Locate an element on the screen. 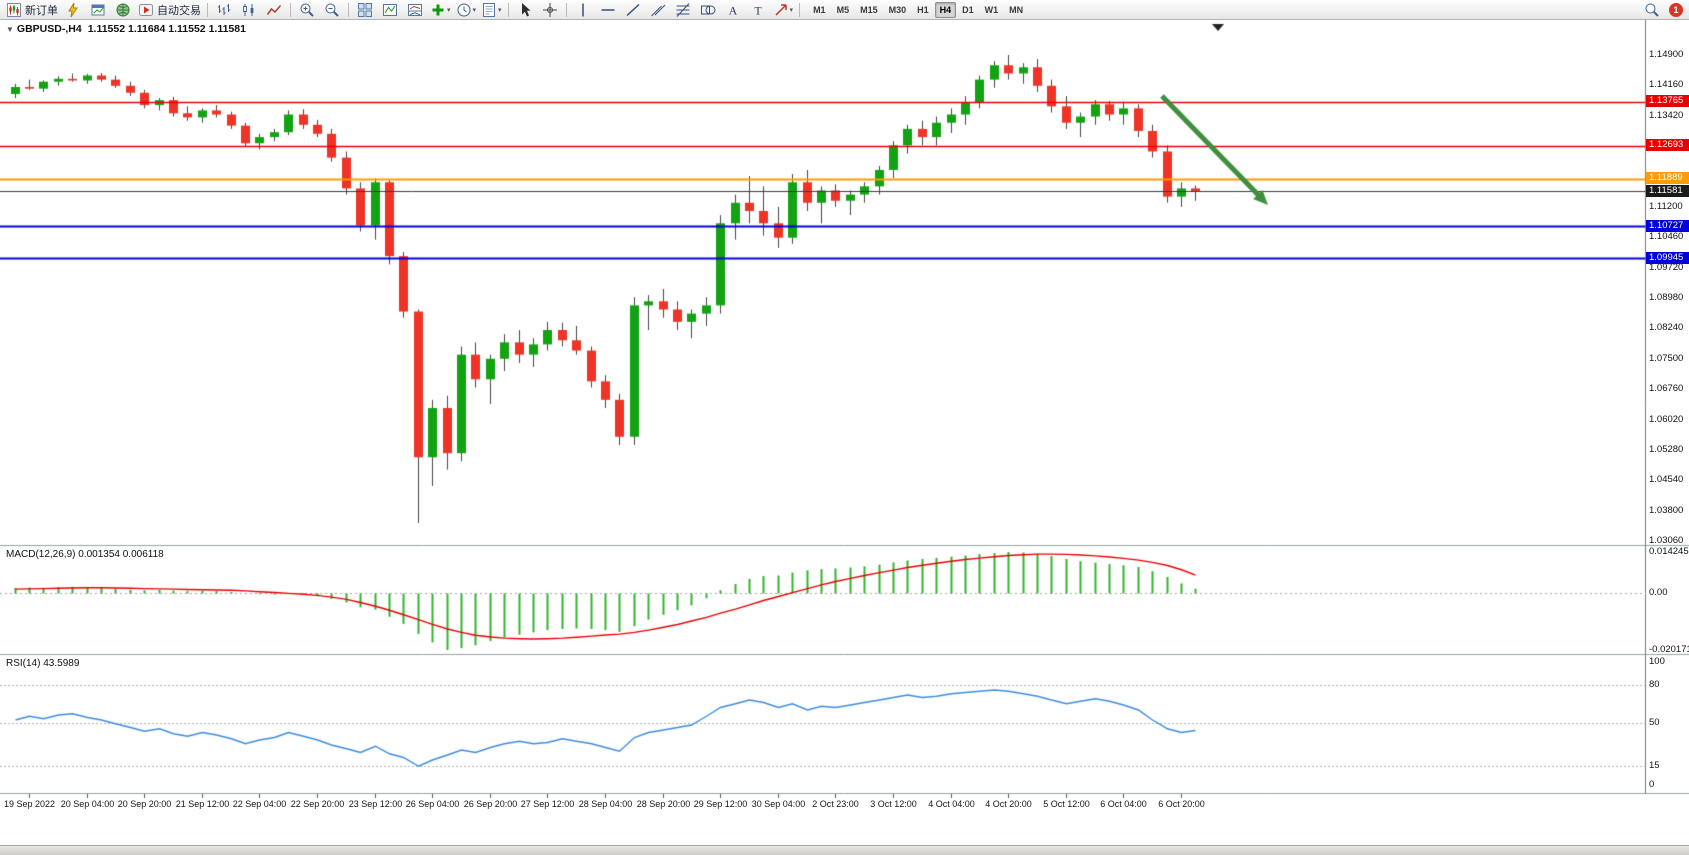 The height and width of the screenshot is (855, 1689). tile-windows-icon is located at coordinates (365, 9).